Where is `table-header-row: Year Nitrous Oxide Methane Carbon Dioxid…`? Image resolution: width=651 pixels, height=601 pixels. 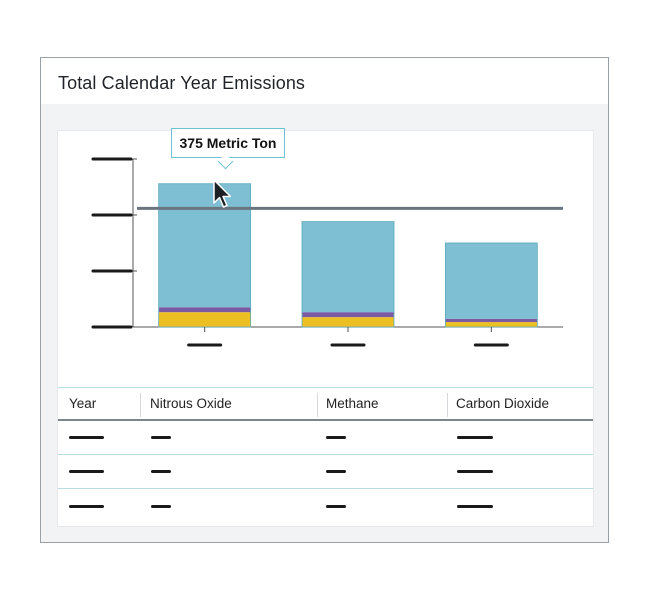
table-header-row: Year Nitrous Oxide Methane Carbon Dioxid… is located at coordinates (325, 404).